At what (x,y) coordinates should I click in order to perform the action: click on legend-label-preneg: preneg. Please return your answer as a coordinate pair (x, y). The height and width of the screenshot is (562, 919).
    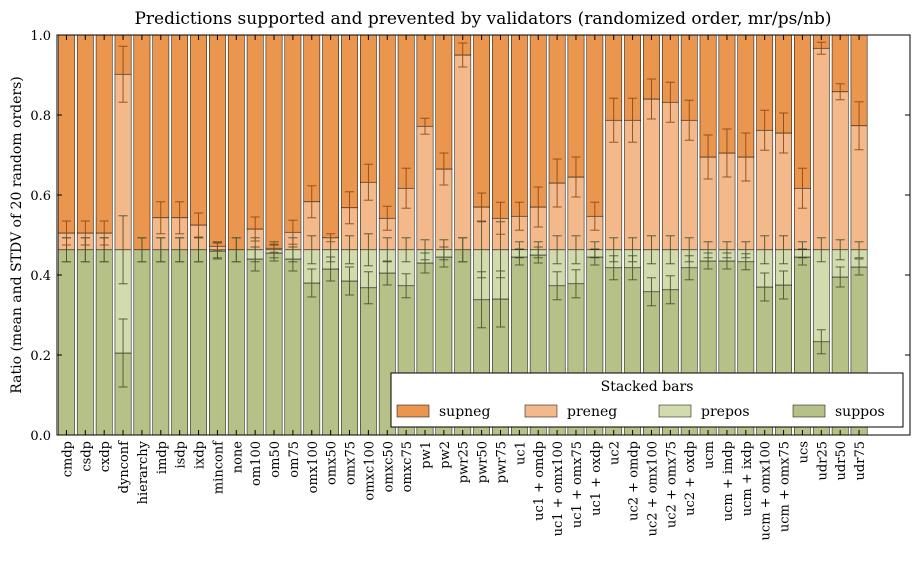
    Looking at the image, I should click on (592, 412).